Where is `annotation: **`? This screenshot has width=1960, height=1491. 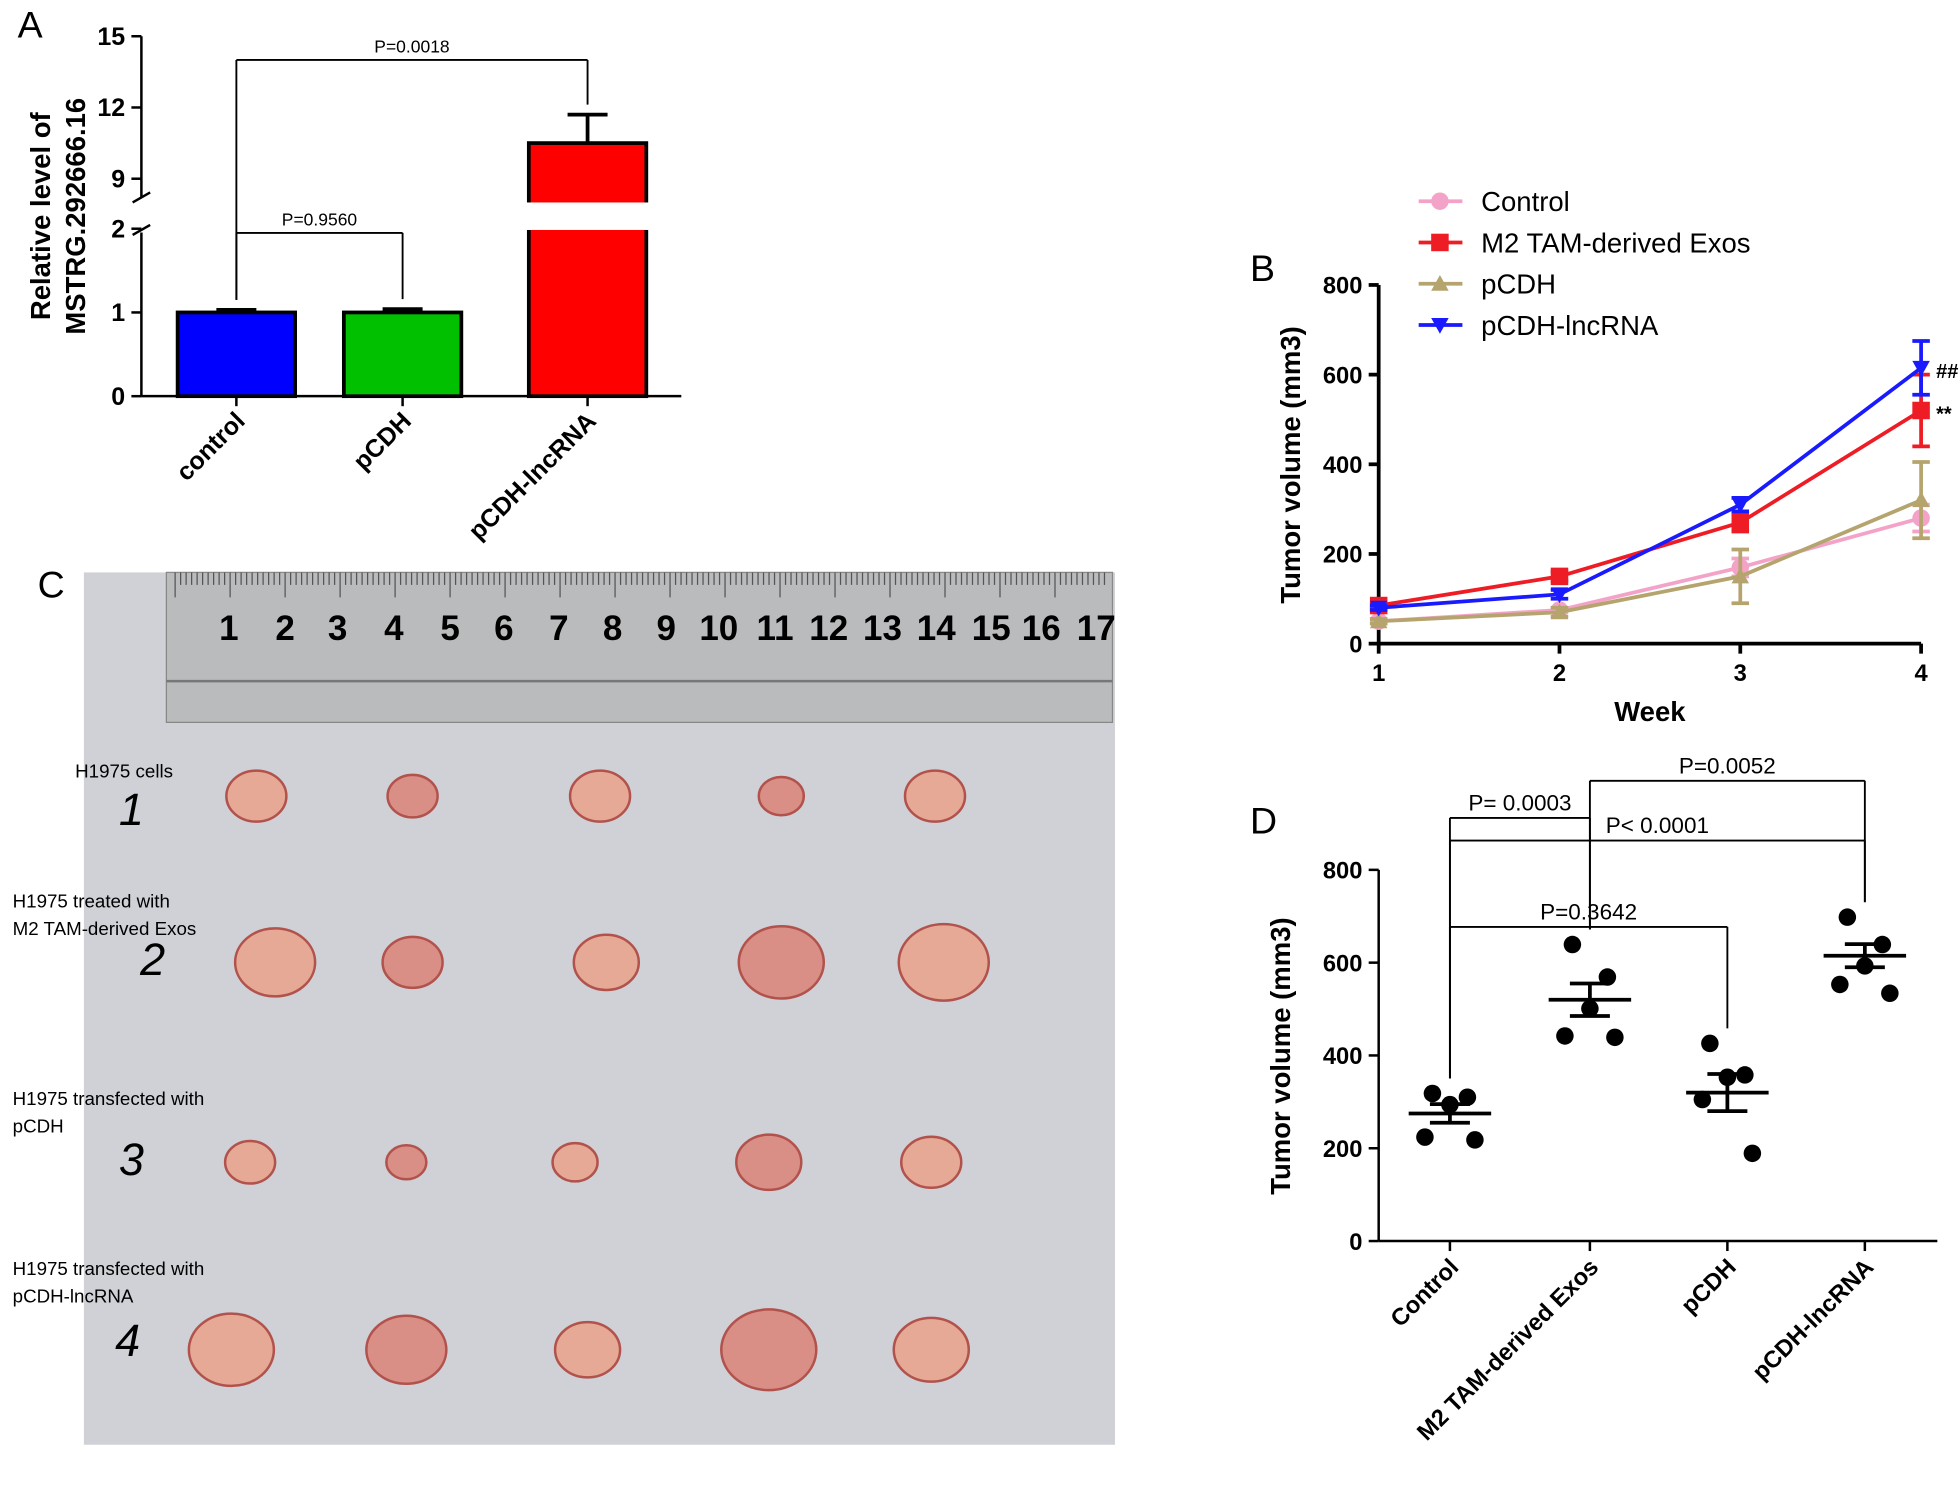
annotation: ** is located at coordinates (1944, 414).